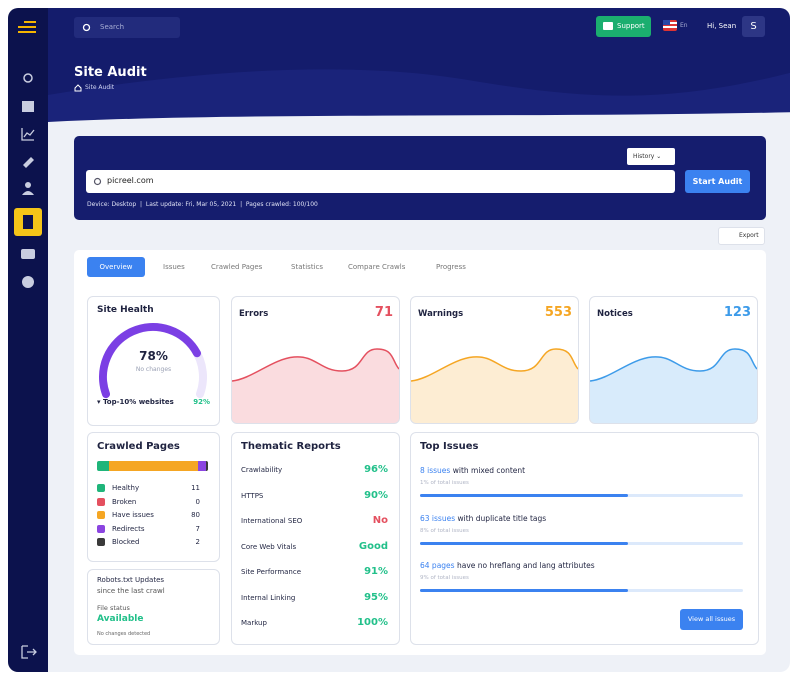 The height and width of the screenshot is (682, 801). I want to click on issue-share: 8% of total issues, so click(444, 530).